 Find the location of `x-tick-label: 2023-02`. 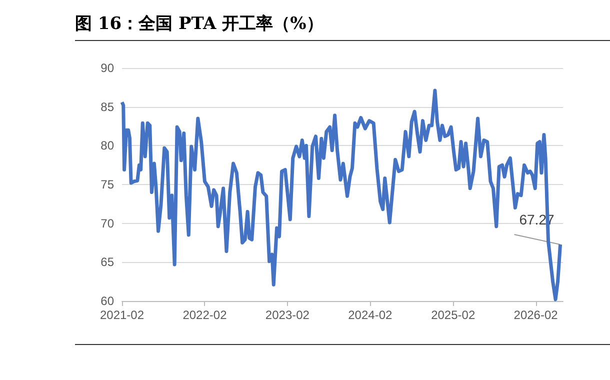

x-tick-label: 2023-02 is located at coordinates (287, 315).